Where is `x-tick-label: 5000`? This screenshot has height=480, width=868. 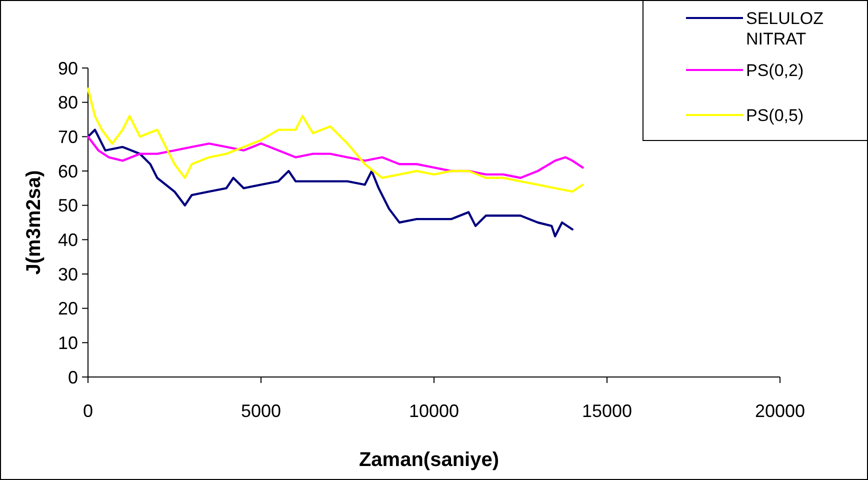 x-tick-label: 5000 is located at coordinates (261, 411).